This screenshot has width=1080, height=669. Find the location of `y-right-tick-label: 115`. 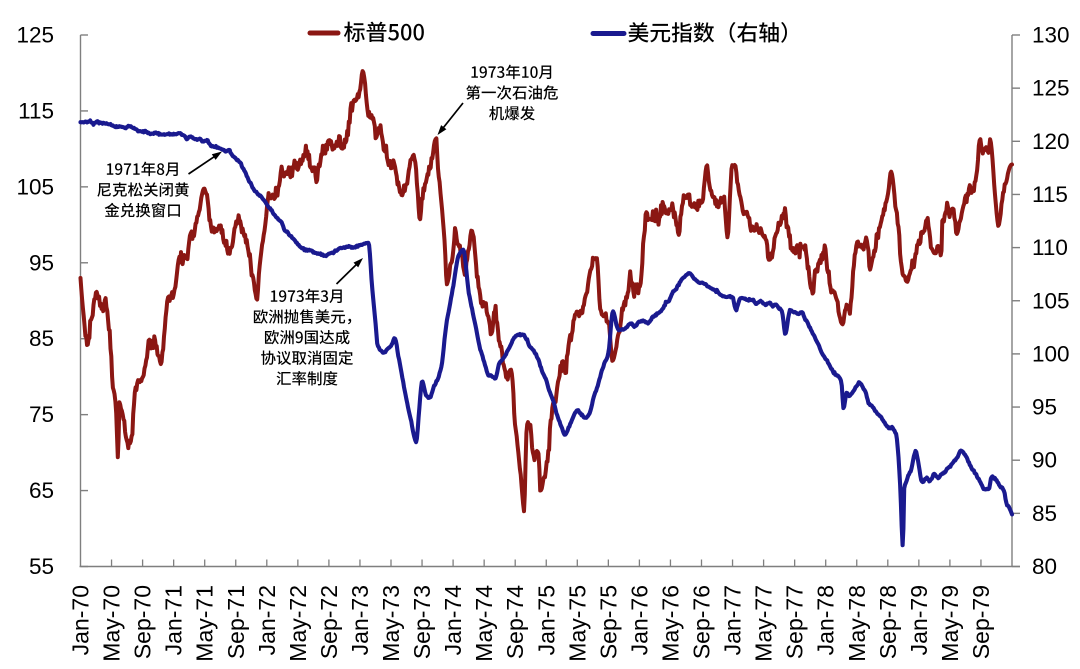

y-right-tick-label: 115 is located at coordinates (1050, 194).